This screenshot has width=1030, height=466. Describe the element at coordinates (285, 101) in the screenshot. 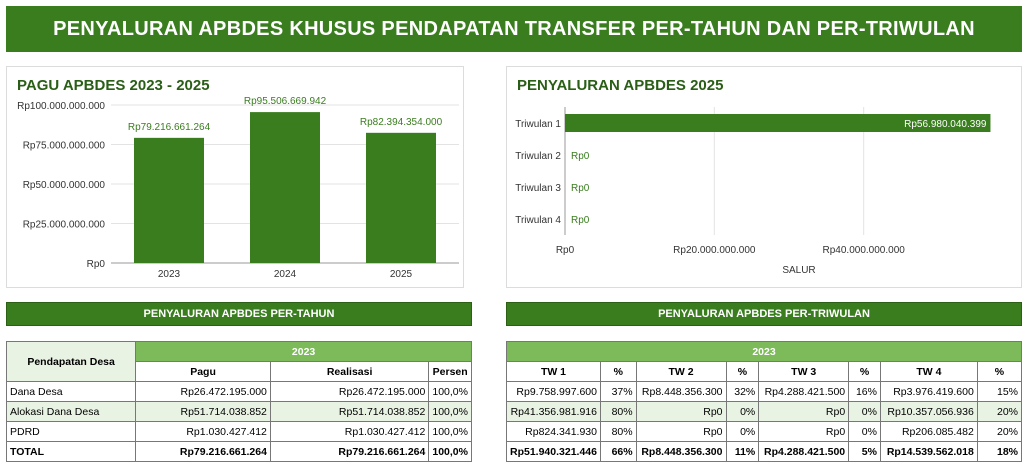

I see `bar-data-label: Rp95.506.669.942` at that location.